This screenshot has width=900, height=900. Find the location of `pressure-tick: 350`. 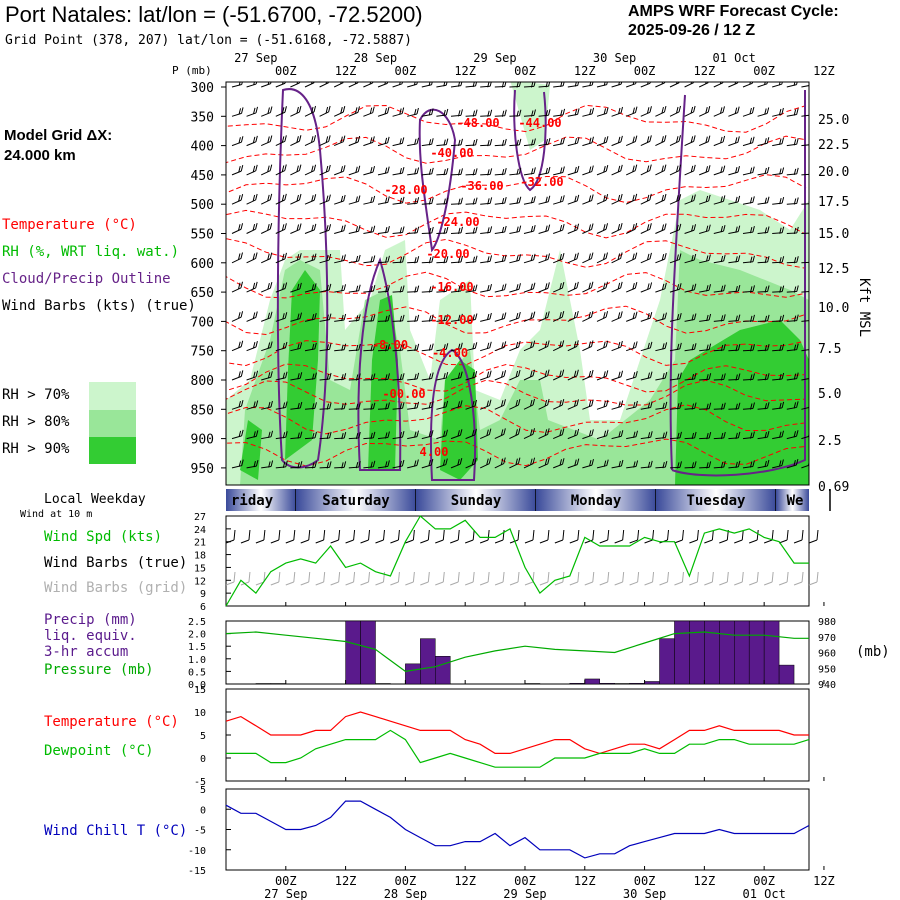

pressure-tick: 350 is located at coordinates (202, 117).